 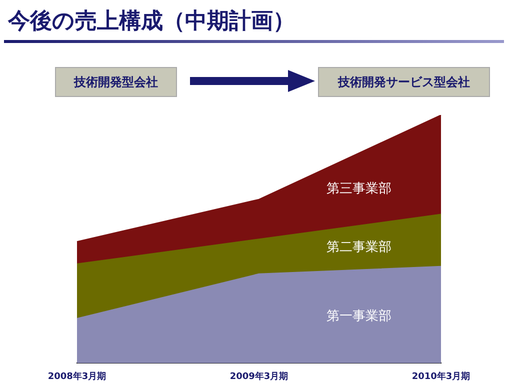 I want to click on text: 技術開発サービス型会社, so click(x=404, y=82).